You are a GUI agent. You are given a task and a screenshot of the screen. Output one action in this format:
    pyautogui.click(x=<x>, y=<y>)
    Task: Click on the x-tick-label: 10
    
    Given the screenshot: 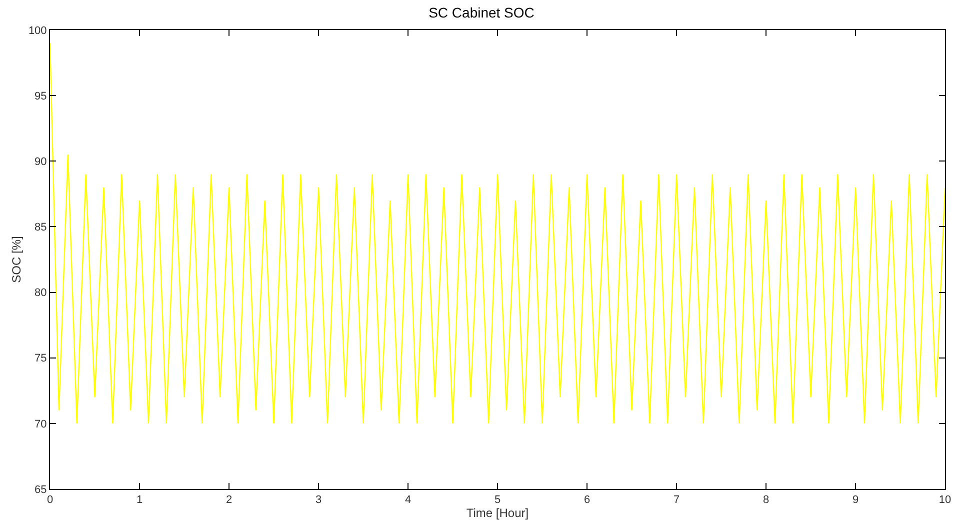 What is the action you would take?
    pyautogui.click(x=945, y=500)
    